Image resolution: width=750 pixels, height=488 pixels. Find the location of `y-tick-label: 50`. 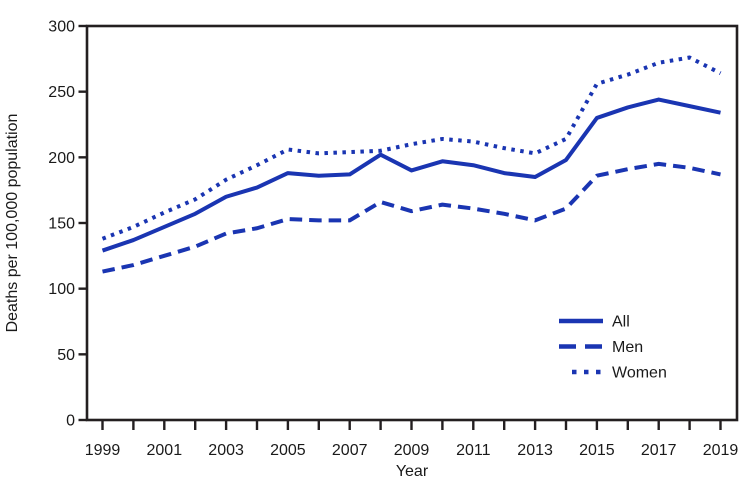

y-tick-label: 50 is located at coordinates (66, 355).